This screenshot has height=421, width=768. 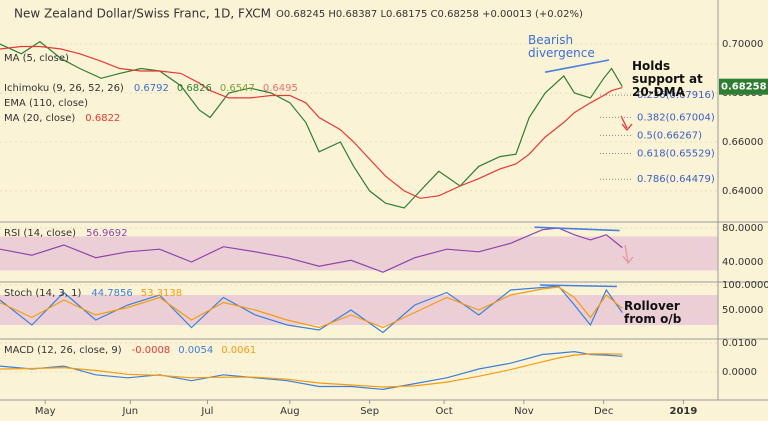 I want to click on last-price-label: 0.68258, so click(x=744, y=87).